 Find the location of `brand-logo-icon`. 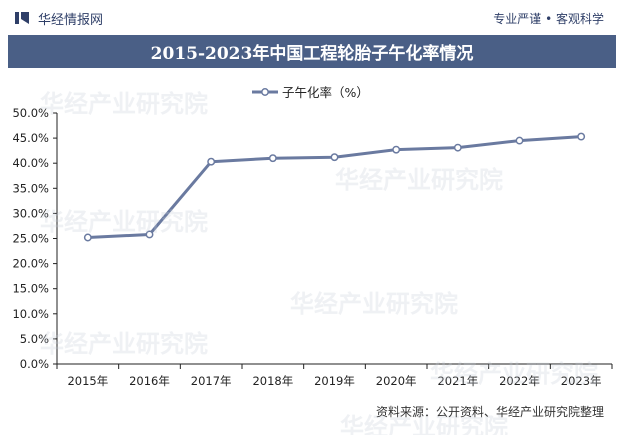

brand-logo-icon is located at coordinates (22, 18).